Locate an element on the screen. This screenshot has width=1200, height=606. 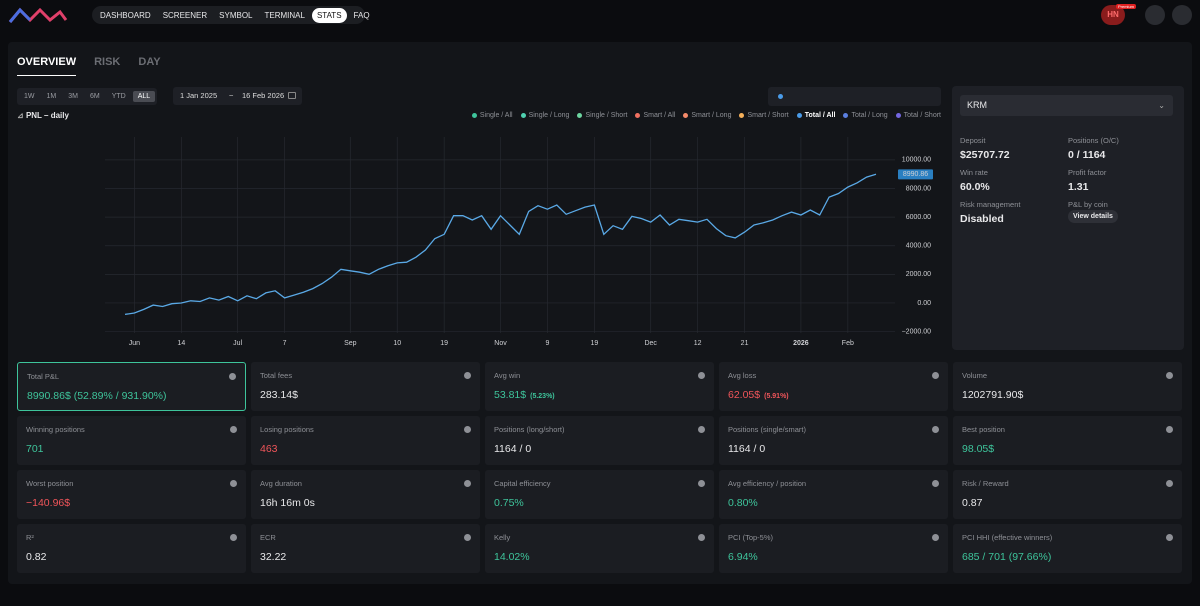
stat-label: Kelly is located at coordinates (502, 537).